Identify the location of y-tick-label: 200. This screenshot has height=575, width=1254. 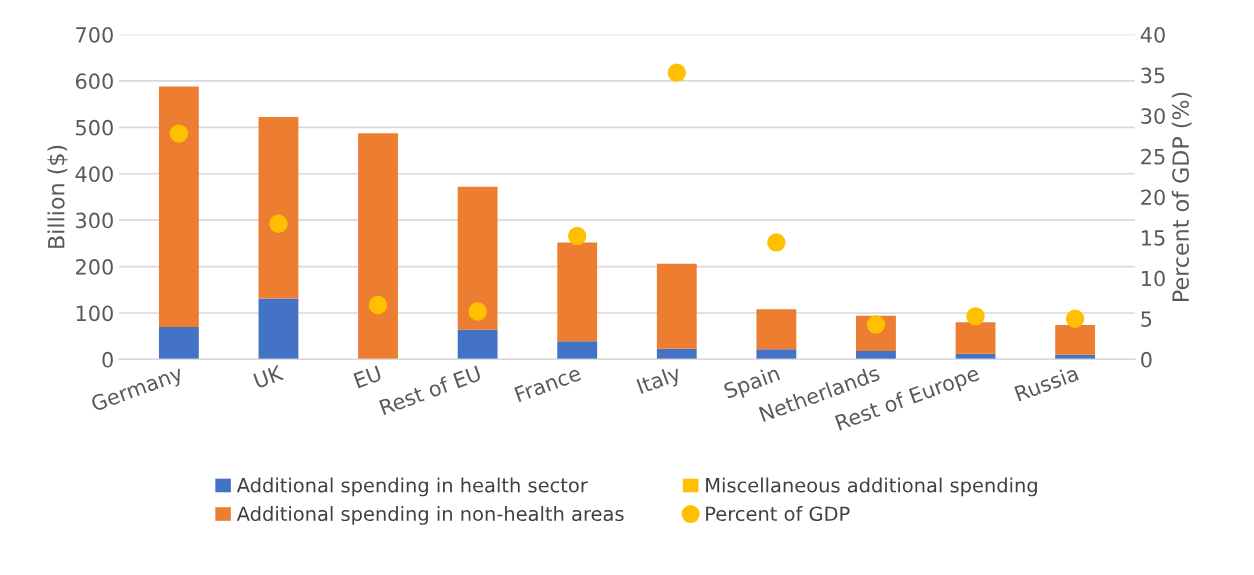
(94, 267).